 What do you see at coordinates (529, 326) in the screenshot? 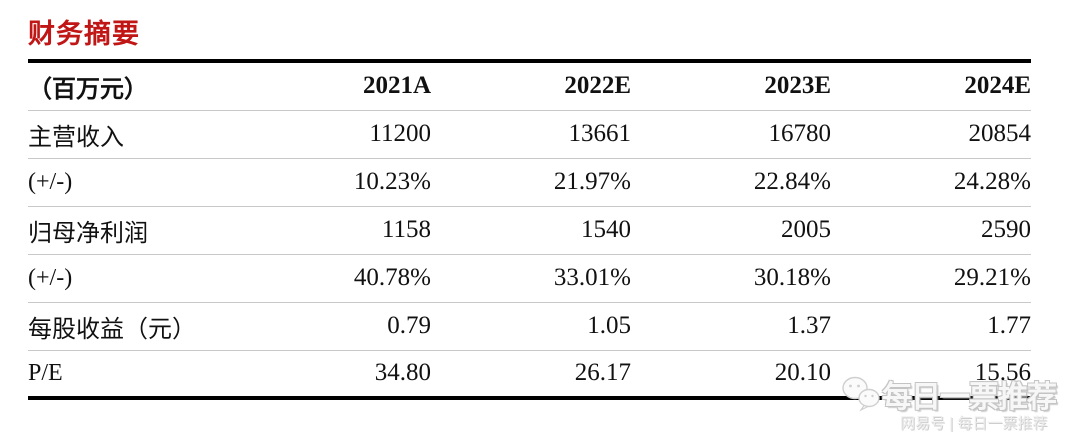
I see `table-row-eps: 每股收益（元） 0.79 1.05 1.37 1.77` at bounding box center [529, 326].